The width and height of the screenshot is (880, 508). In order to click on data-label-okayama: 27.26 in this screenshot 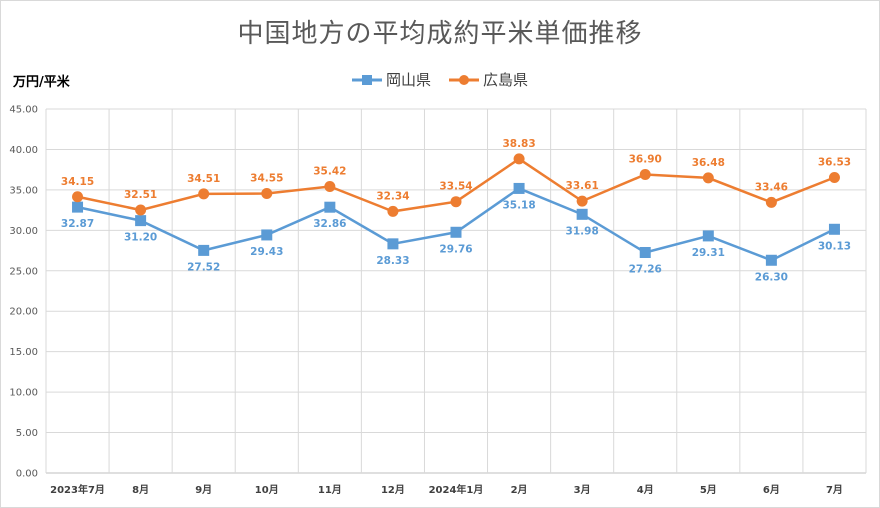, I will do `click(645, 269)`.